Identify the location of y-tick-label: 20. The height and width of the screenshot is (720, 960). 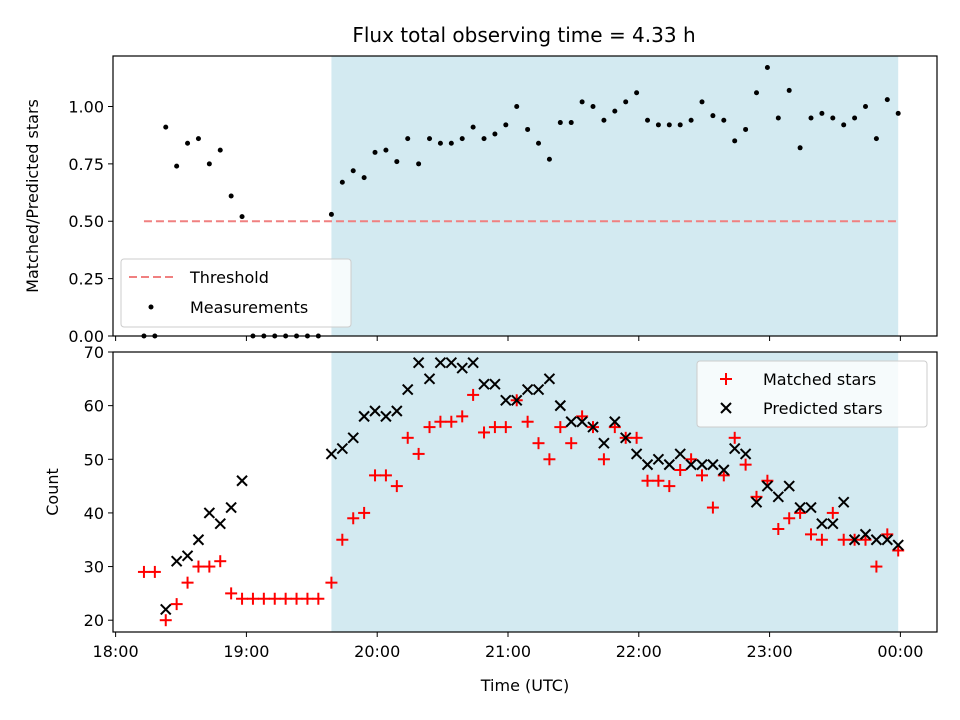
(94, 620).